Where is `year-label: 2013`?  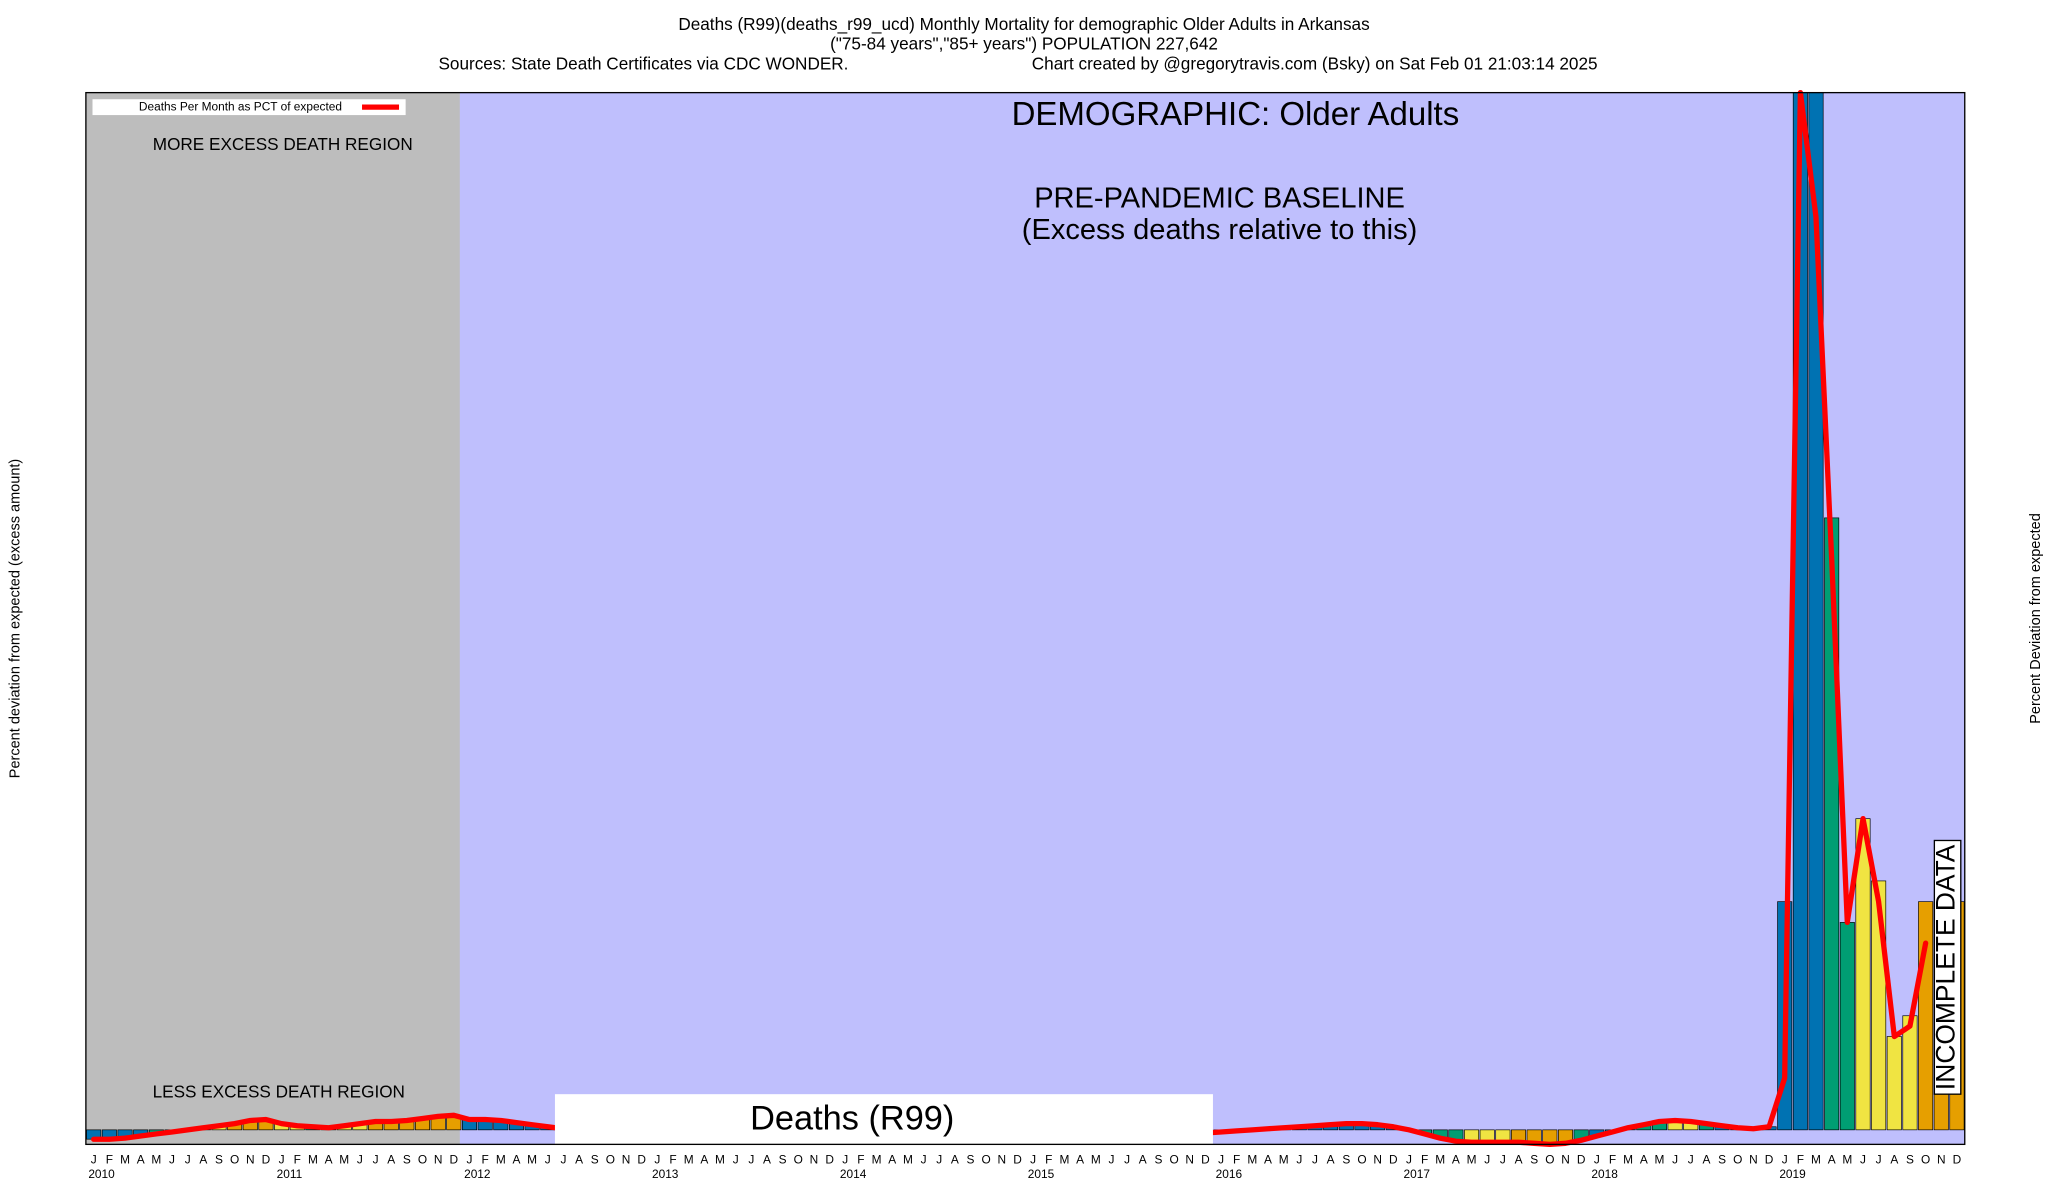
year-label: 2013 is located at coordinates (665, 1174).